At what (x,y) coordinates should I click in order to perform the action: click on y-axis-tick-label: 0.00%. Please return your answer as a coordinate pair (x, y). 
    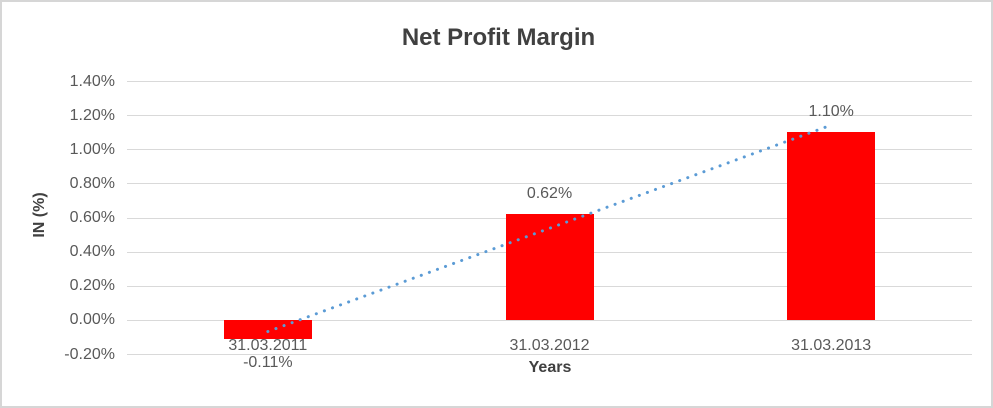
    Looking at the image, I should click on (92, 320).